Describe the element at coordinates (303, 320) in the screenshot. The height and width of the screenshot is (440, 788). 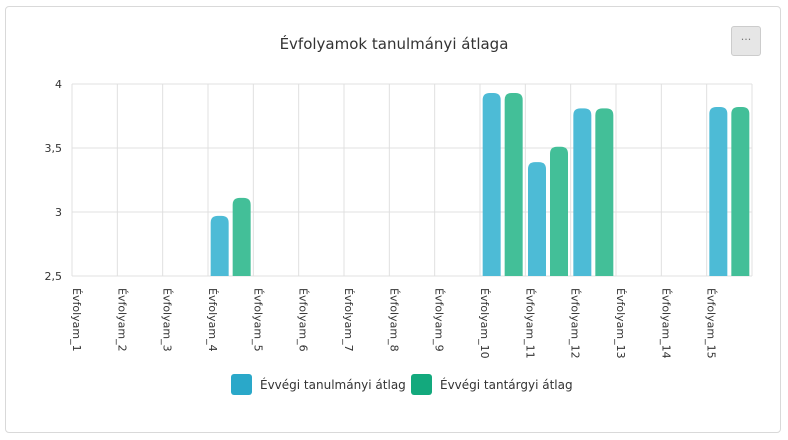
I see `x-tick-label: Évfolyam_6` at that location.